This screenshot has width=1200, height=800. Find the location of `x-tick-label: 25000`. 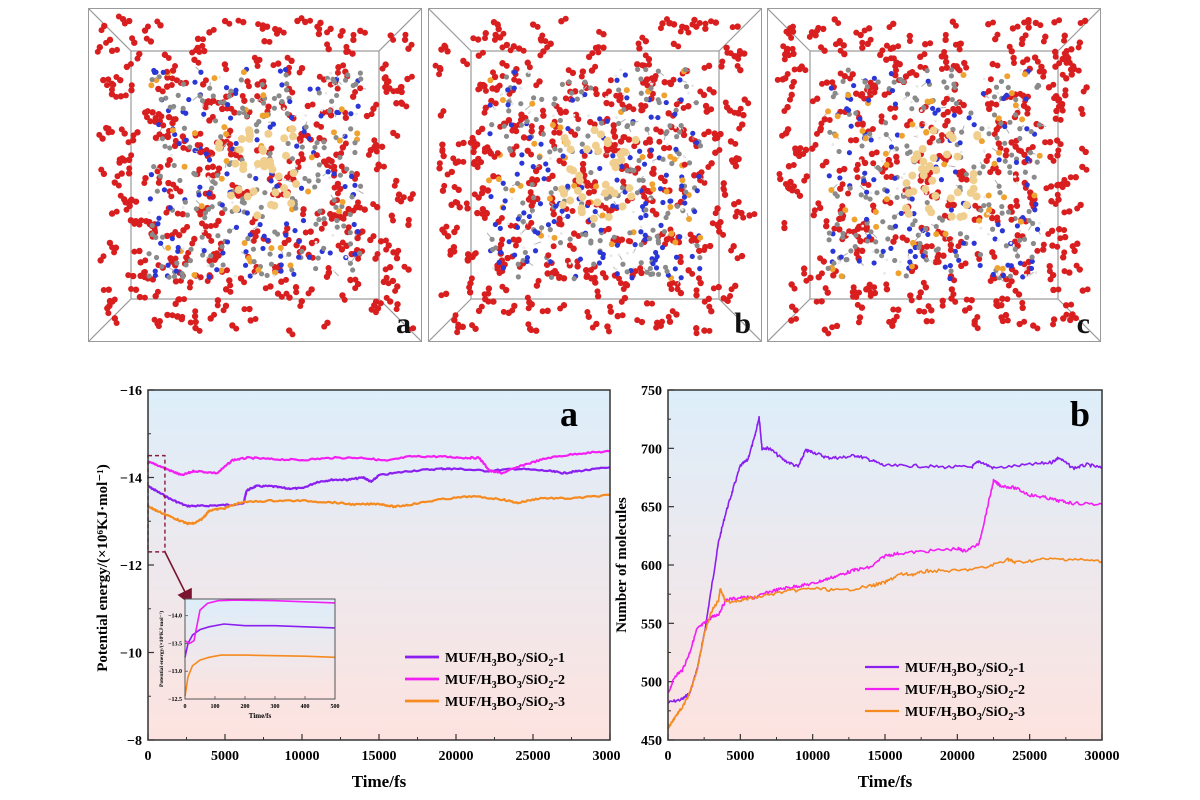

x-tick-label: 25000 is located at coordinates (533, 756).